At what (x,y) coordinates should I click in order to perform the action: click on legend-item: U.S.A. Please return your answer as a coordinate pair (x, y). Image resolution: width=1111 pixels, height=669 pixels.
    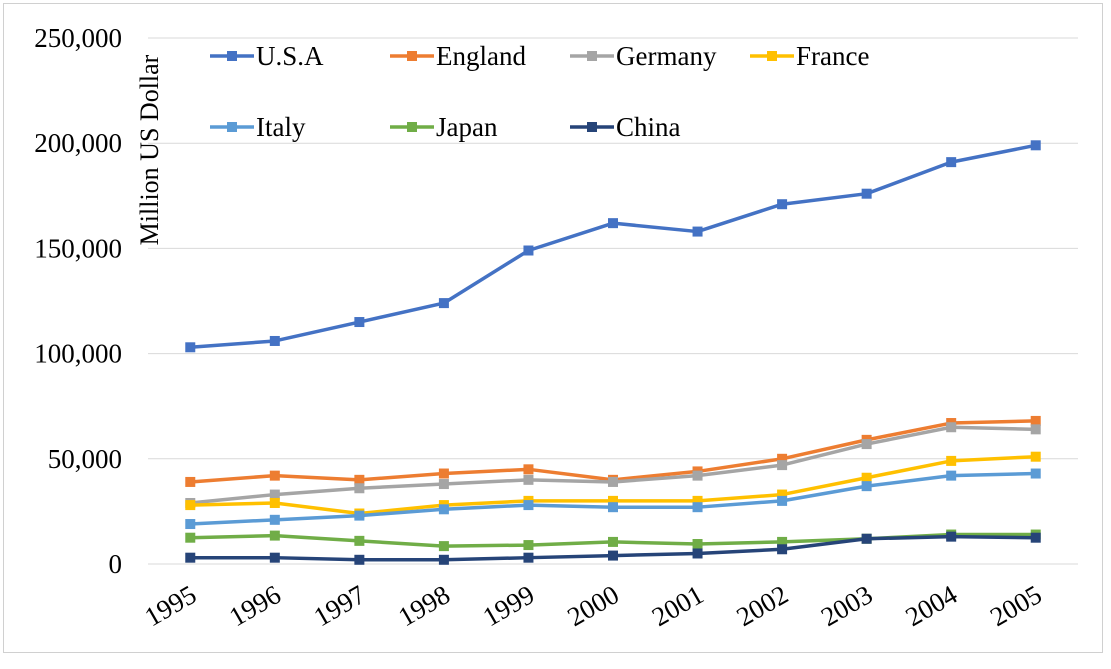
    Looking at the image, I should click on (267, 56).